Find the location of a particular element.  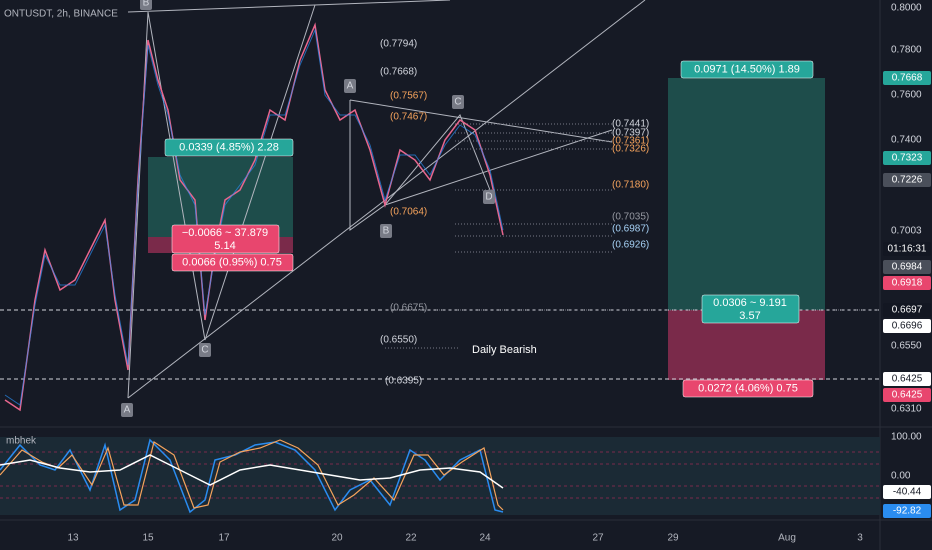

date-label: 3 is located at coordinates (860, 538).